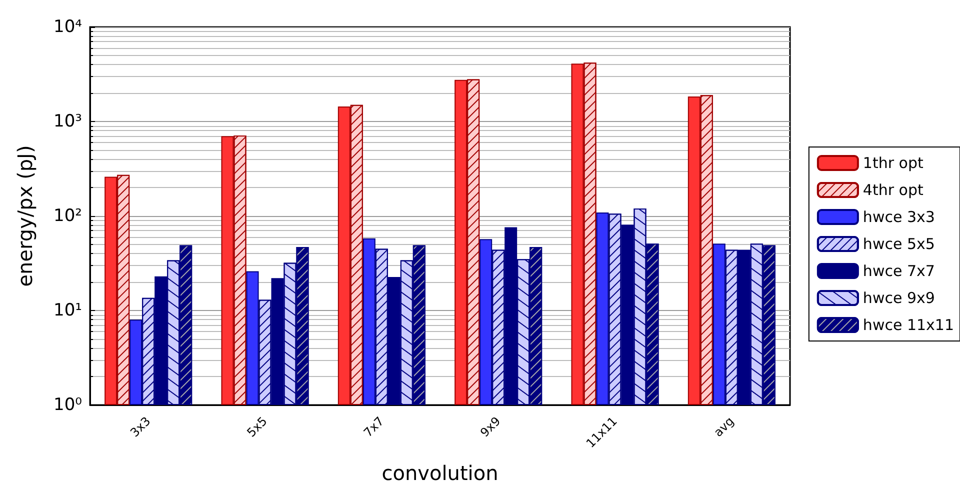 This screenshot has height=488, width=960. Describe the element at coordinates (898, 217) in the screenshot. I see `legend-label: hwce 3x3` at that location.